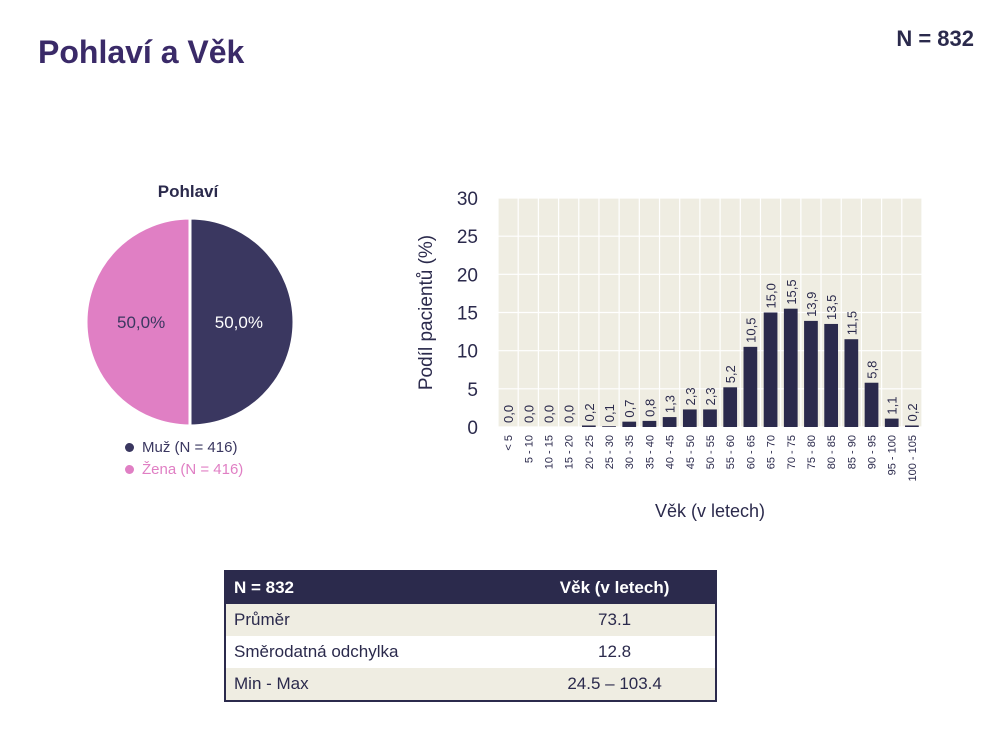 The image size is (1000, 750). What do you see at coordinates (771, 295) in the screenshot?
I see `bar-value-label: 15,0` at bounding box center [771, 295].